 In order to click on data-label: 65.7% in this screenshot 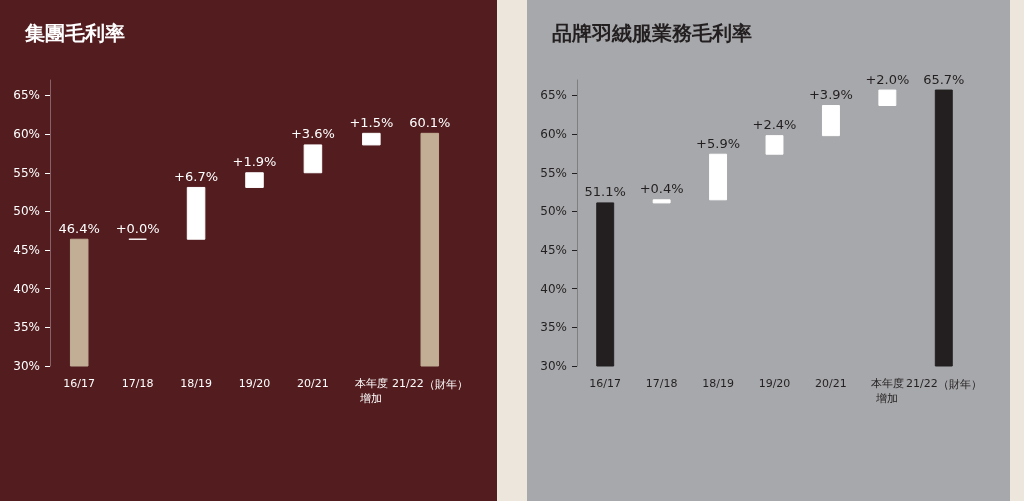, I will do `click(944, 79)`.